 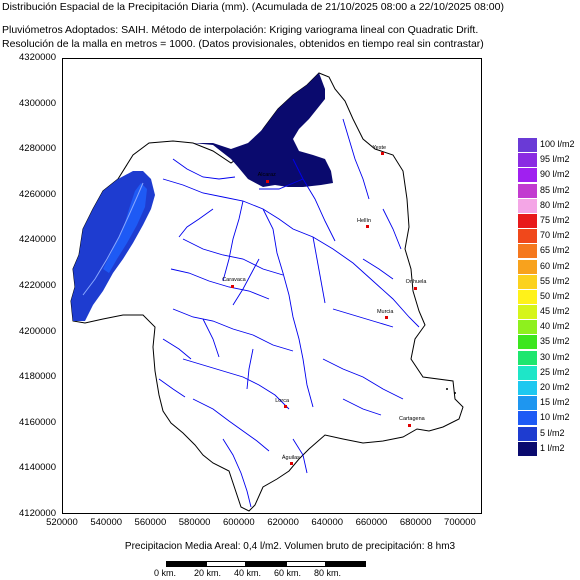 What do you see at coordinates (555, 417) in the screenshot?
I see `legend-label: 10 l/m2` at bounding box center [555, 417].